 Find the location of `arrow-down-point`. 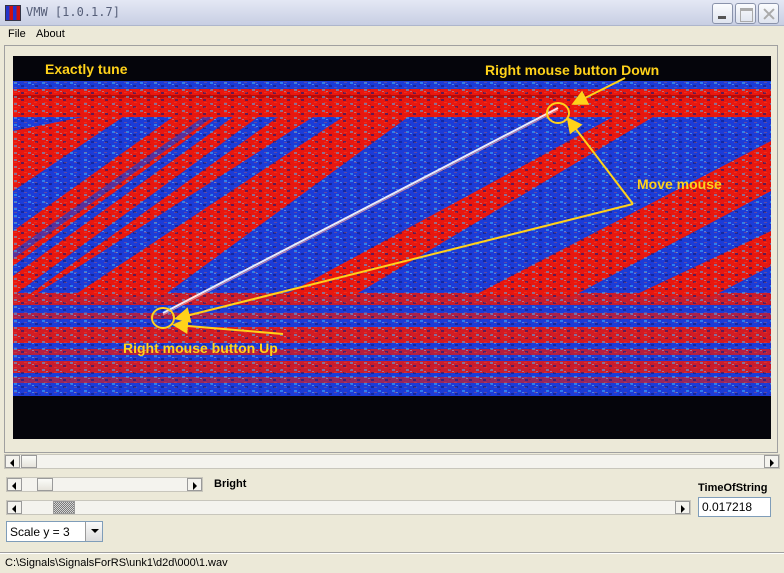

arrow-down-point is located at coordinates (598, 91).